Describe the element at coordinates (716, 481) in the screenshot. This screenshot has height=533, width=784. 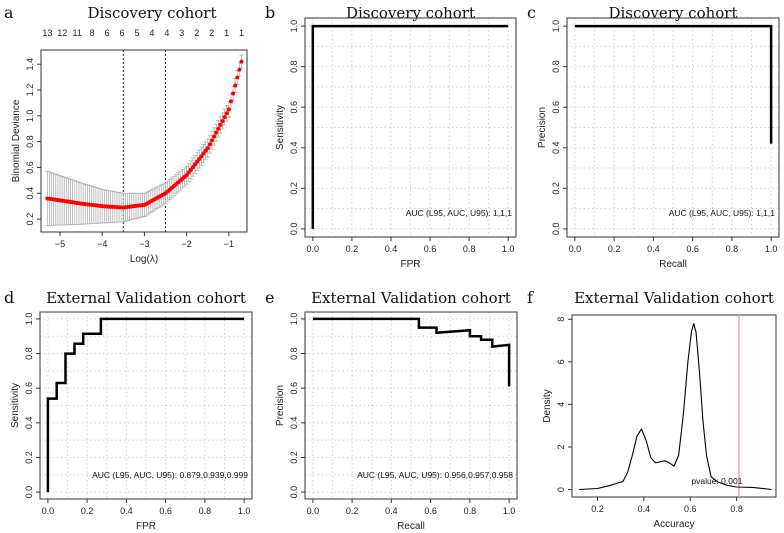
I see `pvalue-annotation: pvalue: 0.001` at that location.